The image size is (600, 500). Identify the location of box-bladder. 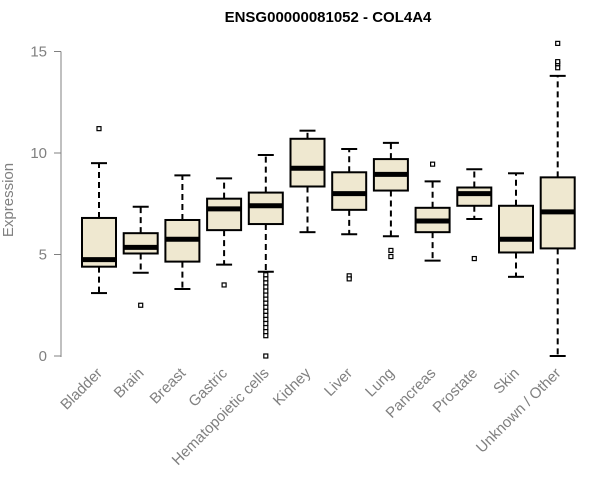
(99, 210).